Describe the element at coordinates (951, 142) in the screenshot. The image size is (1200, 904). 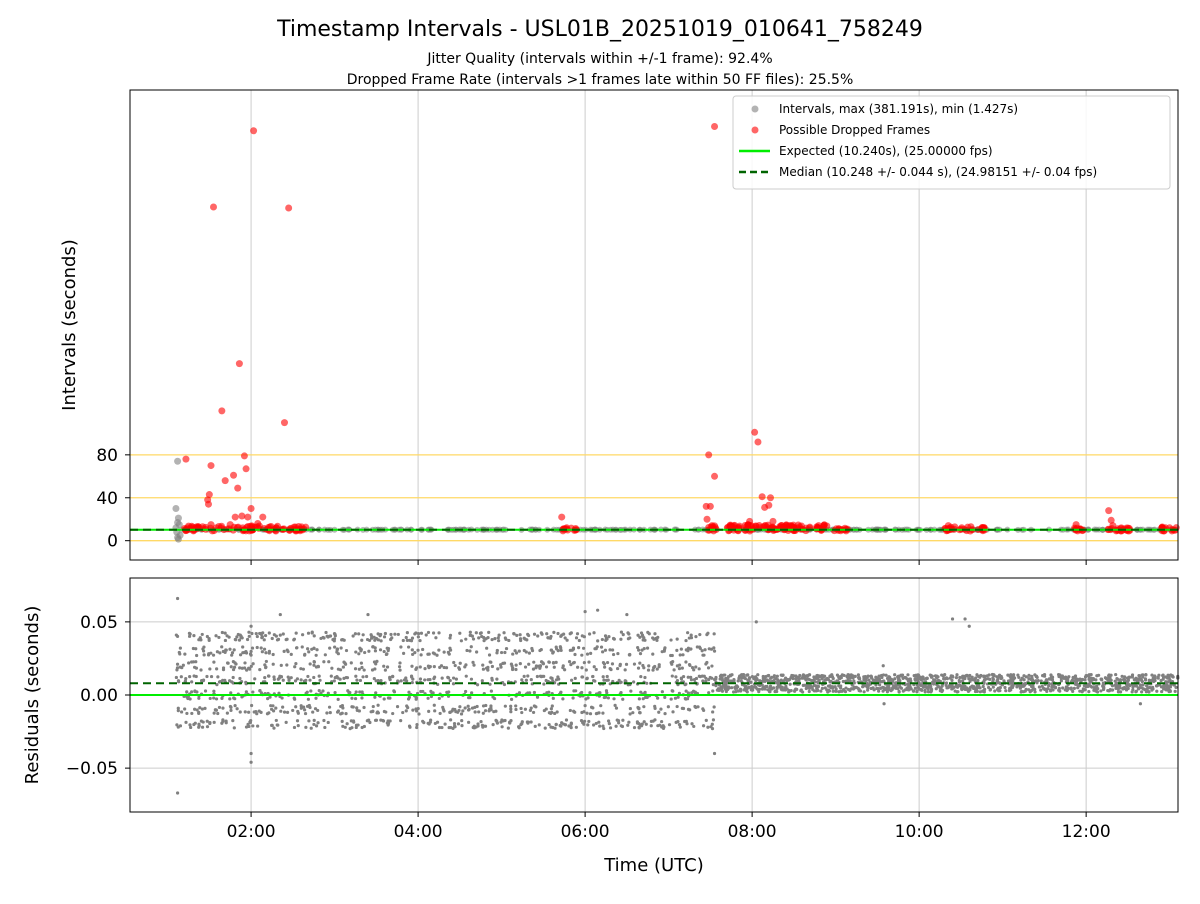
I see `legend-box` at that location.